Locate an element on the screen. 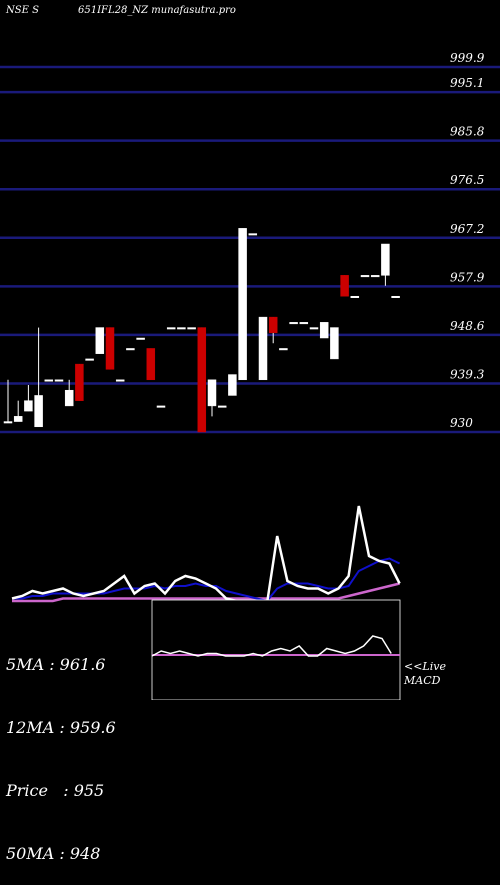 The image size is (500, 885). macd-lines is located at coordinates (275, 646).